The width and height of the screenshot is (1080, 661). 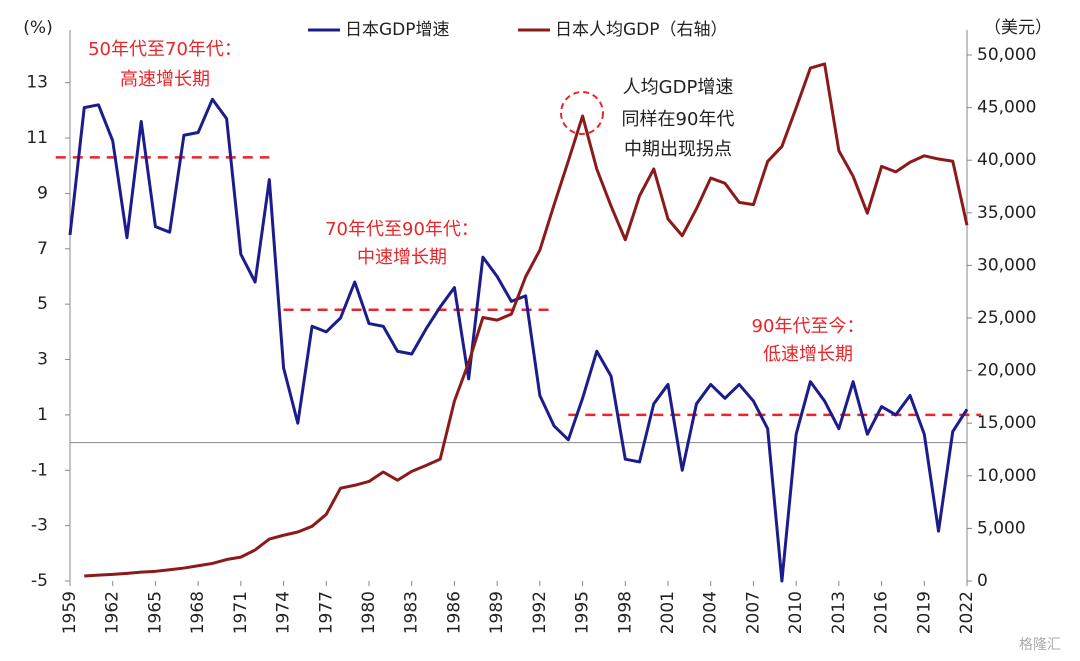 What do you see at coordinates (582, 113) in the screenshot?
I see `highlight-circle` at bounding box center [582, 113].